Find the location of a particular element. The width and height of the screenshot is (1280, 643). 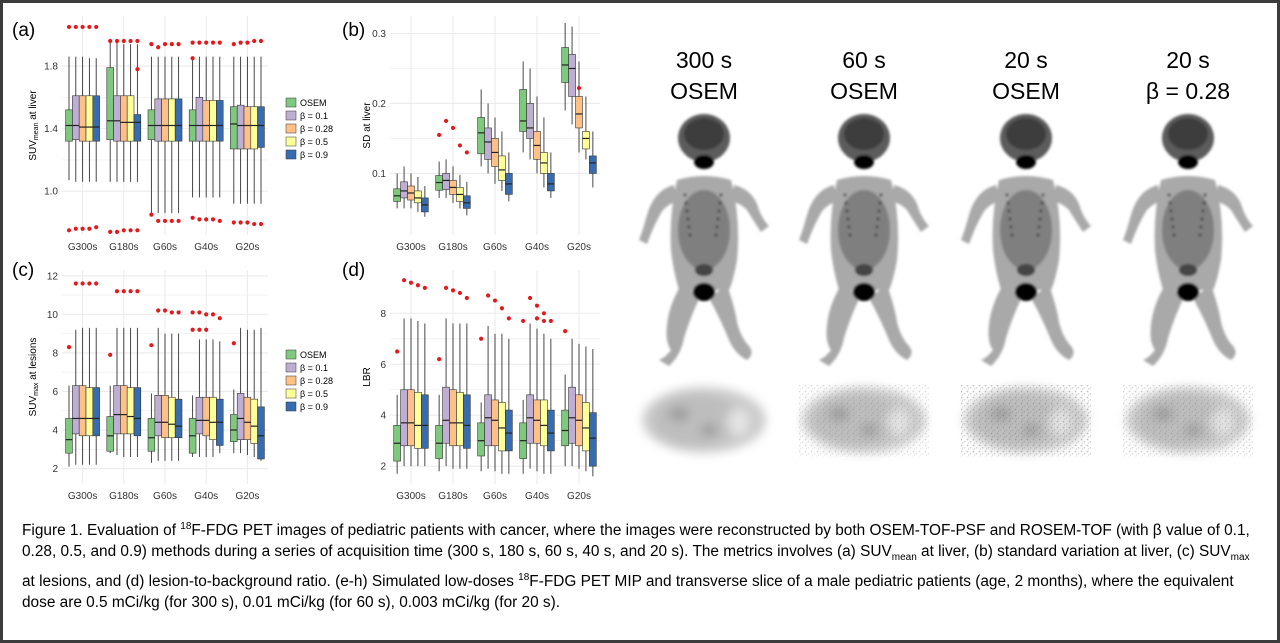

caption-part-1: Figure 1. Evaluation of is located at coordinates (101, 531).